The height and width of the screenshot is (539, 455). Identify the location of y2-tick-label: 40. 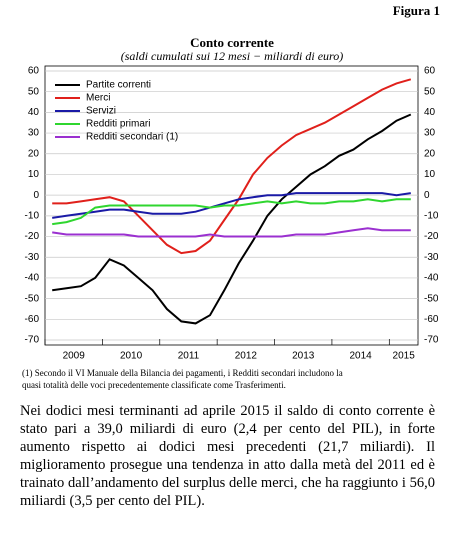
(430, 112).